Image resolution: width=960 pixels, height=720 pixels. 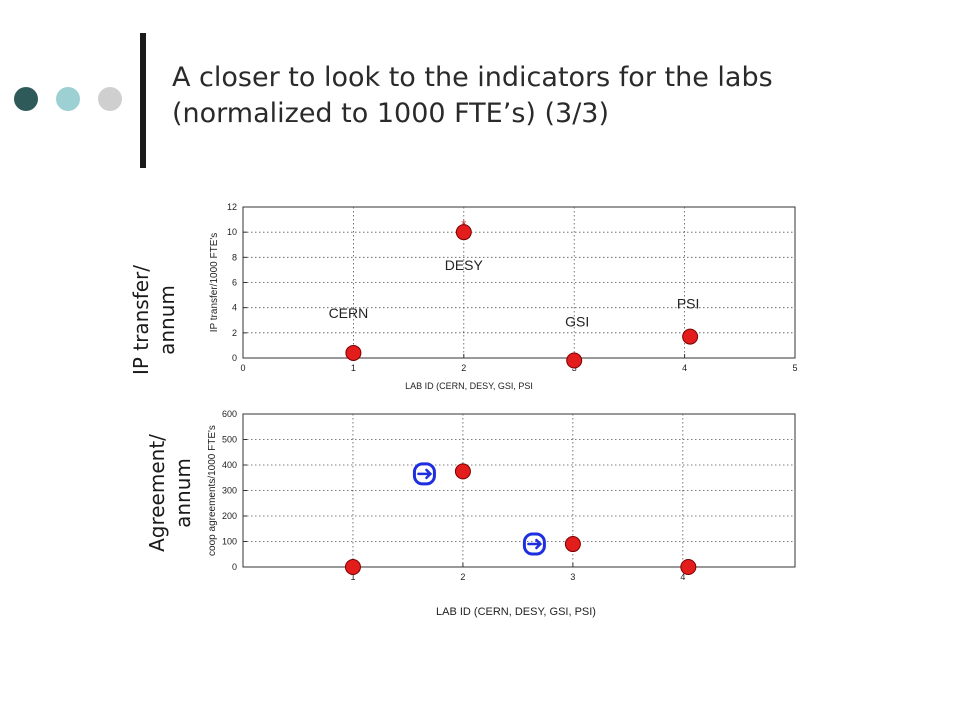 What do you see at coordinates (229, 465) in the screenshot?
I see `y-tick-label: 400` at bounding box center [229, 465].